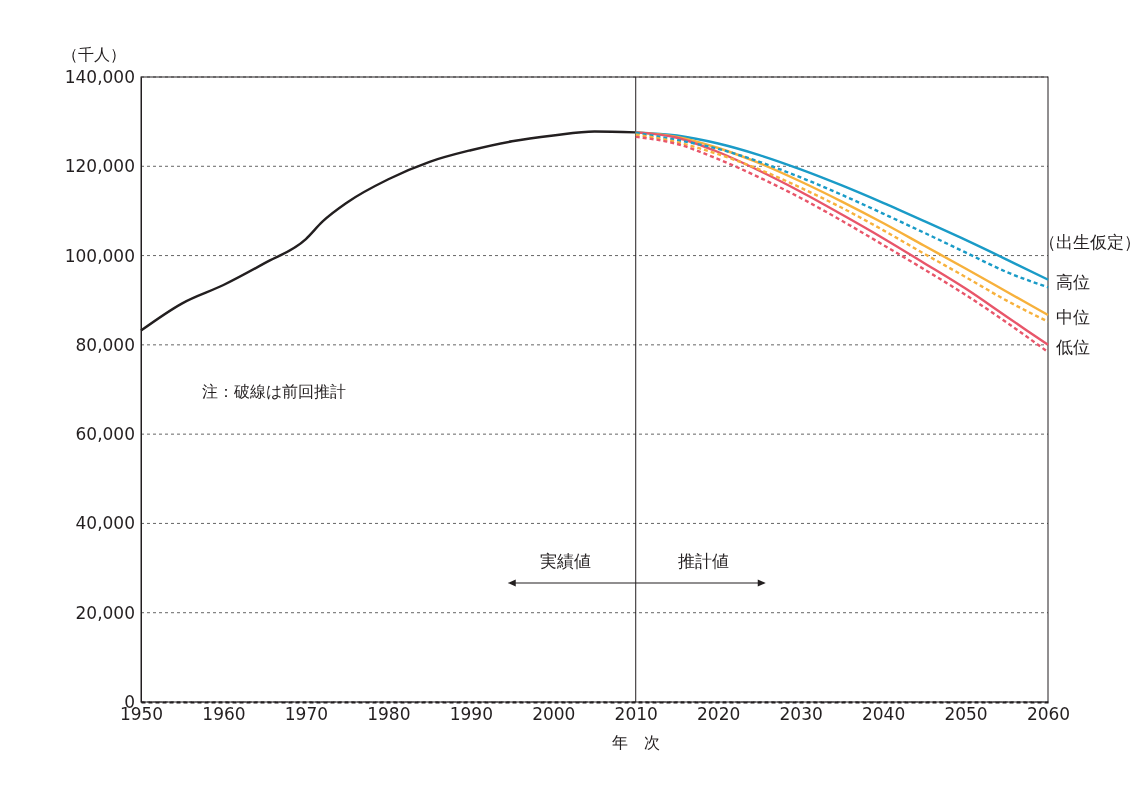  I want to click on x-tick-label: 1970, so click(306, 714).